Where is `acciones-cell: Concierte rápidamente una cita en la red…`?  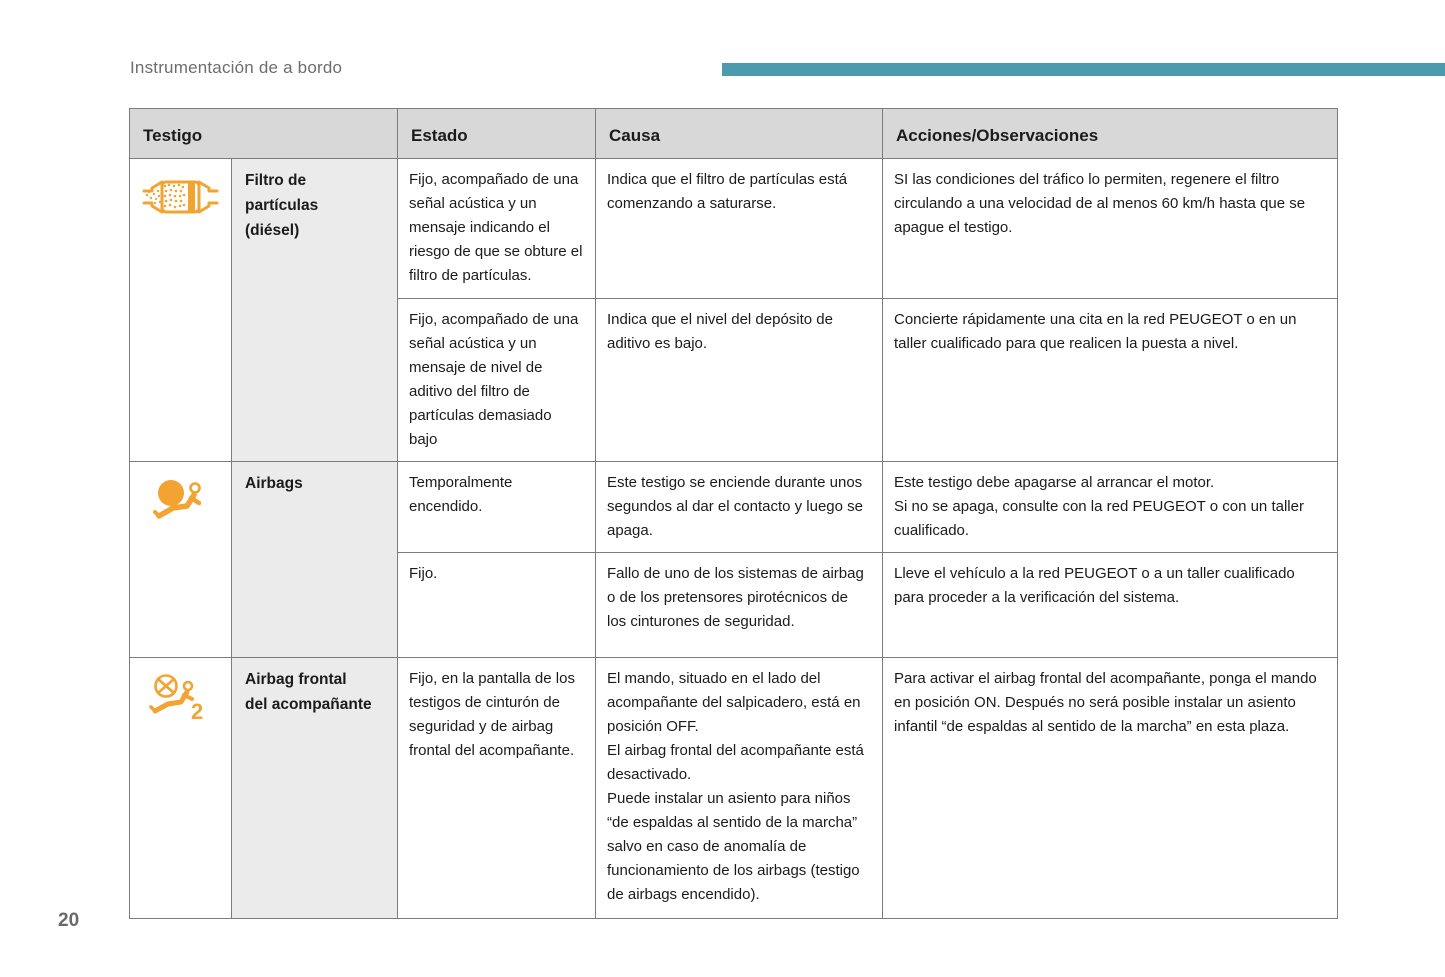 acciones-cell: Concierte rápidamente una cita en la red… is located at coordinates (1110, 381).